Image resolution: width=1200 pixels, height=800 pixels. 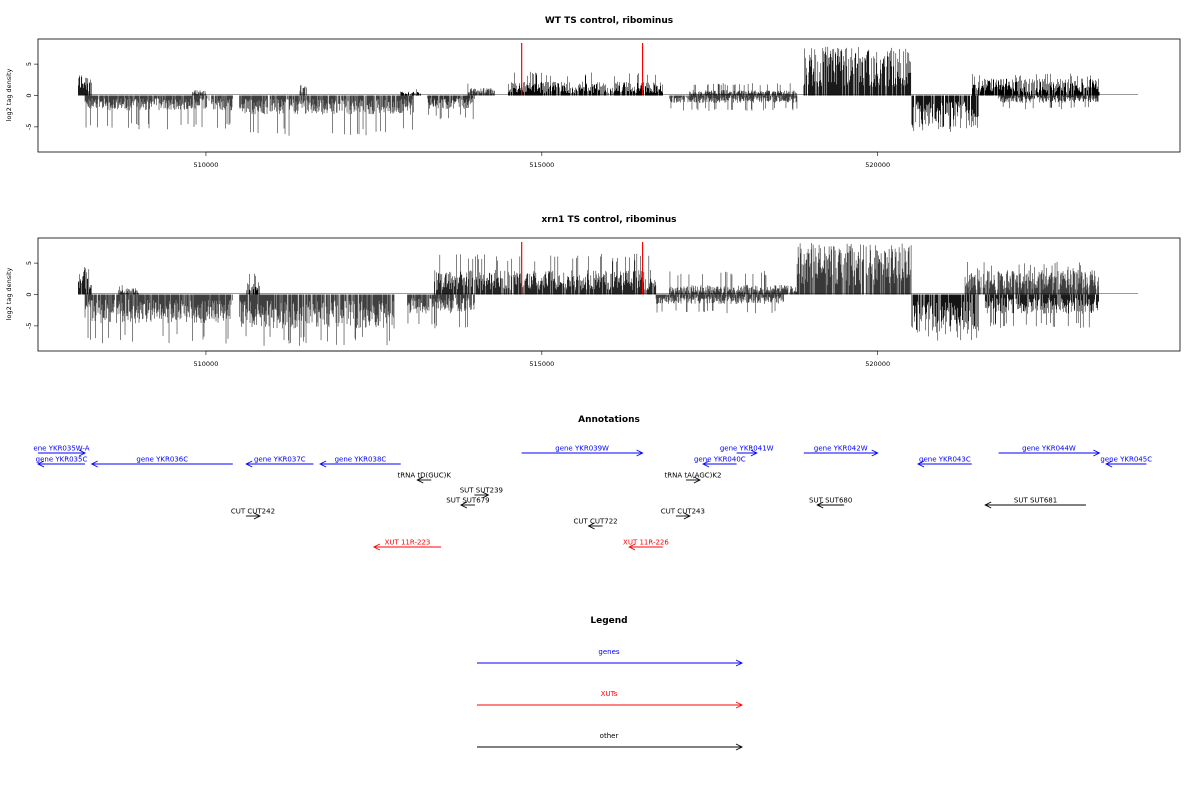 I want to click on wt-density-bars, so click(x=589, y=91).